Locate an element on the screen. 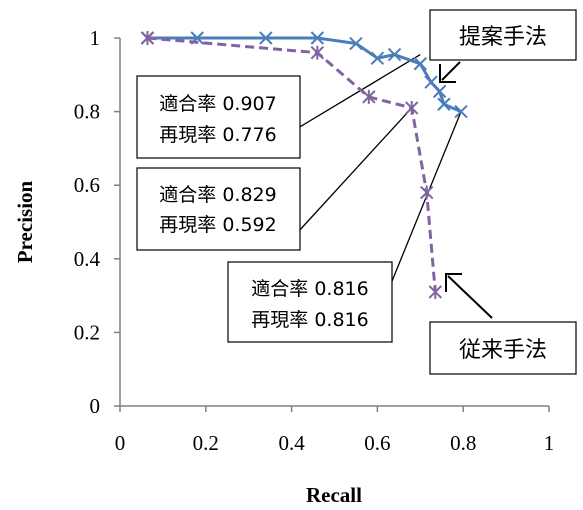 The image size is (583, 510). series-label-proposed: 提案手法 is located at coordinates (503, 35).